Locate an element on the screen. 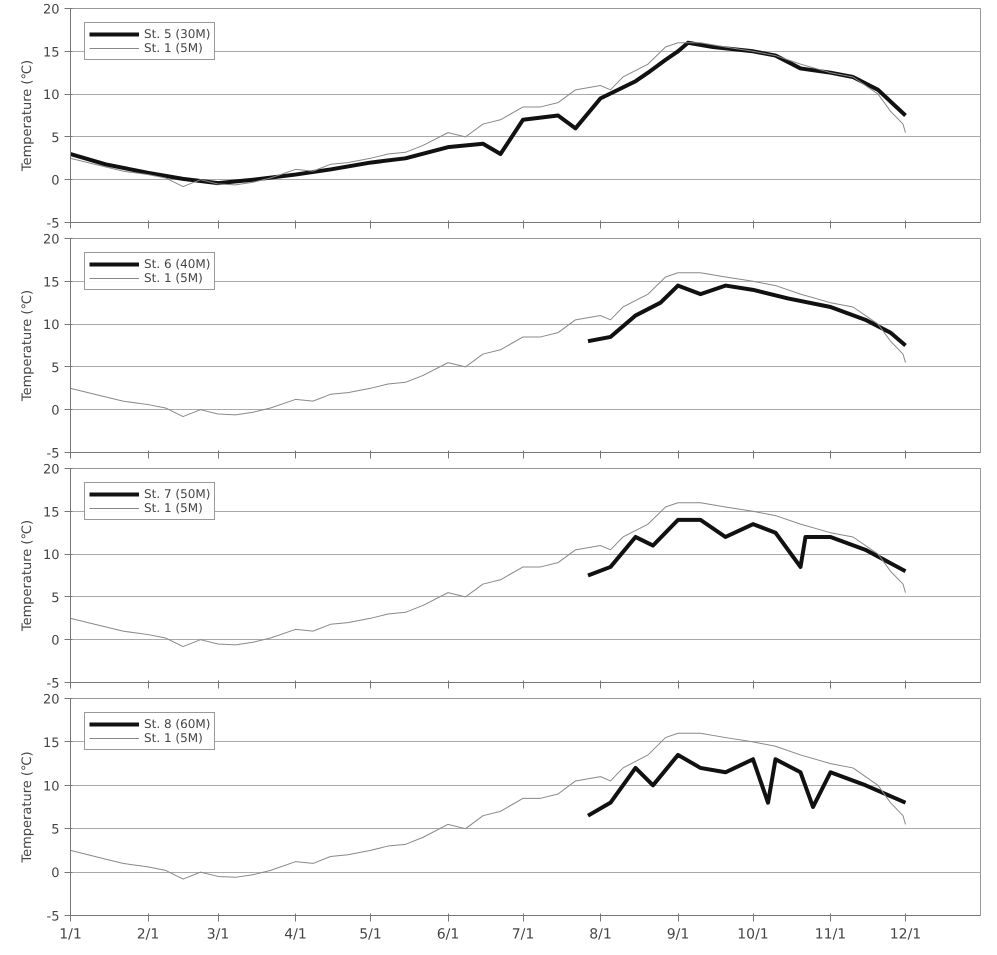  x-tick-label: 6/1 is located at coordinates (448, 934).